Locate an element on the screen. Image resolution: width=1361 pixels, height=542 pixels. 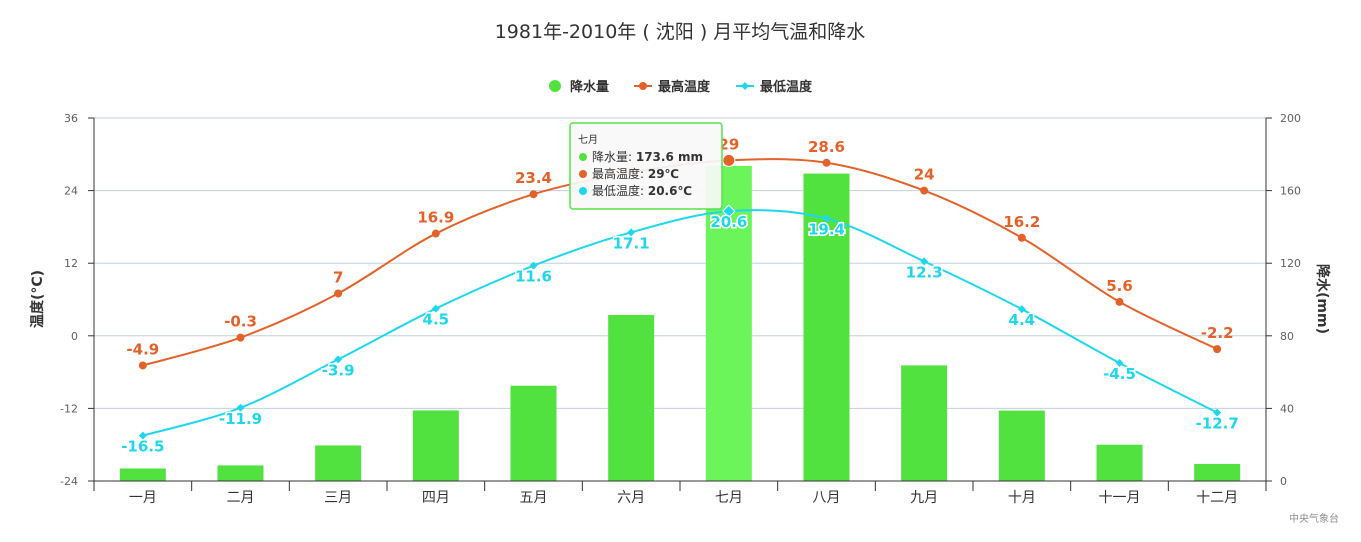
tooltip-row: 最高温度: 29℃ is located at coordinates (635, 173).